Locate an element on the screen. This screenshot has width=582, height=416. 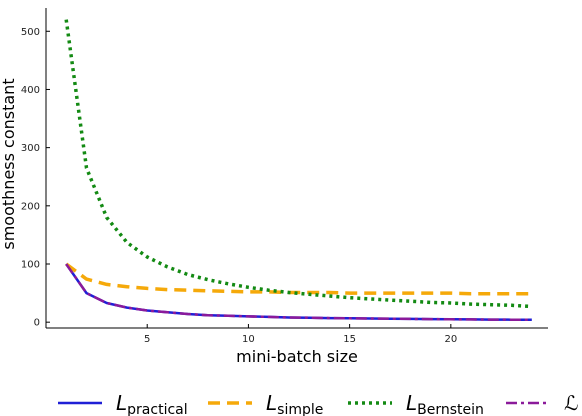
legend-label: Lpractical is located at coordinates (152, 403).